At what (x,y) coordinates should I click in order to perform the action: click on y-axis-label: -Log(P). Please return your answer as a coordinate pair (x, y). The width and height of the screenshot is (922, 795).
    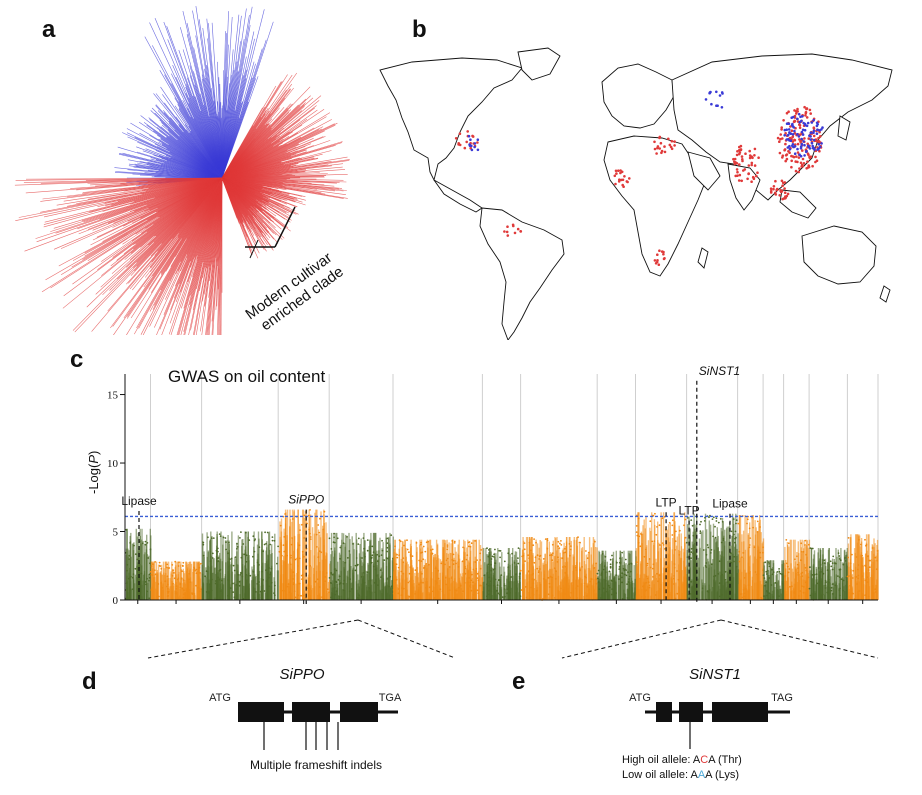
    Looking at the image, I should click on (93, 472).